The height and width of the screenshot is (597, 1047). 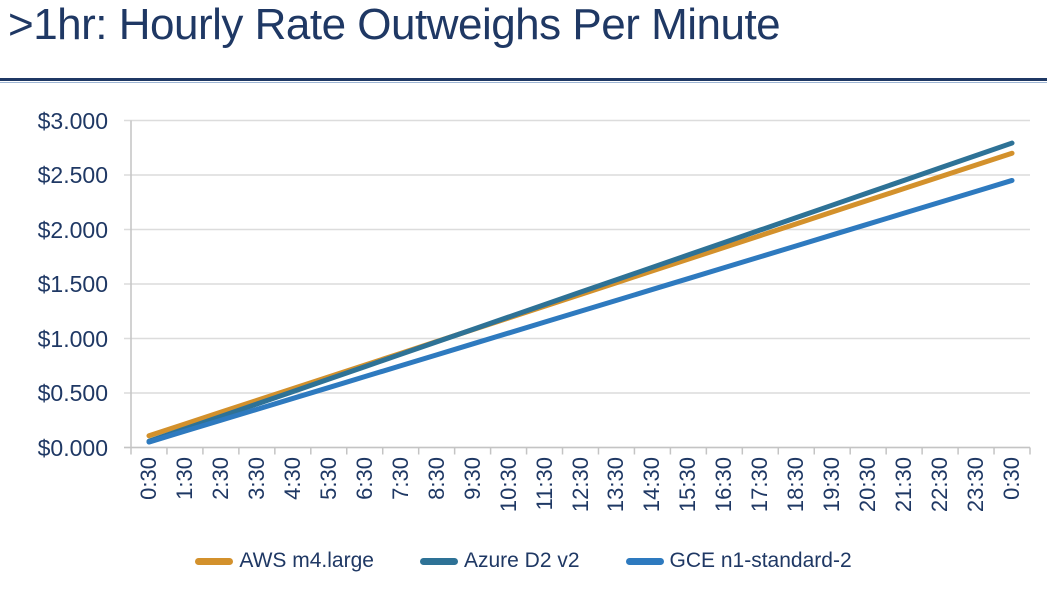 What do you see at coordinates (940, 485) in the screenshot?
I see `x-tick-label: 22:30` at bounding box center [940, 485].